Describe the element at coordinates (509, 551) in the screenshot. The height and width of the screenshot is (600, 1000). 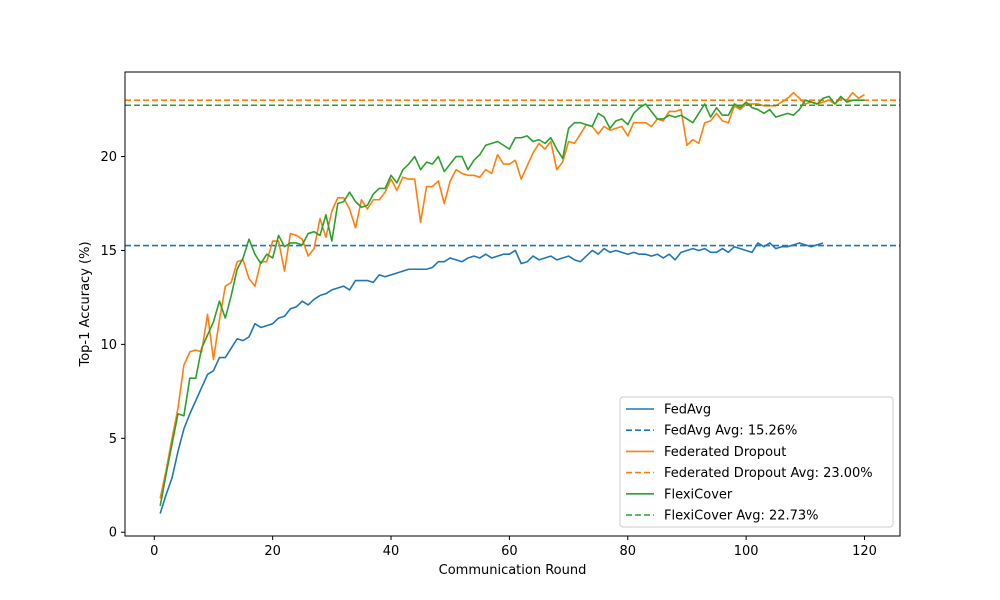
I see `x-tick-label: 60` at that location.